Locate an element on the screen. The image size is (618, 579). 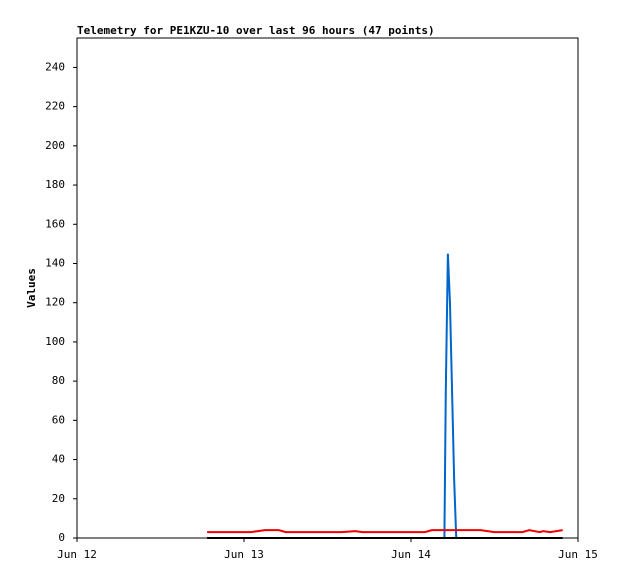
x-tick-label: Jun 14 is located at coordinates (411, 554).